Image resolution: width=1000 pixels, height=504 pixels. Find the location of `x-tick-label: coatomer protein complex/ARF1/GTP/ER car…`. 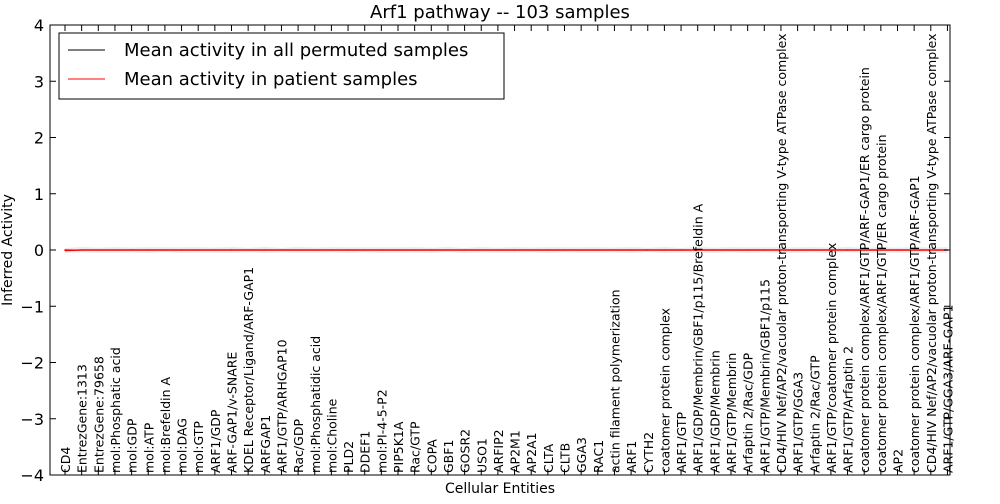

x-tick-label: coatomer protein complex/ARF1/GTP/ER car… is located at coordinates (881, 303).